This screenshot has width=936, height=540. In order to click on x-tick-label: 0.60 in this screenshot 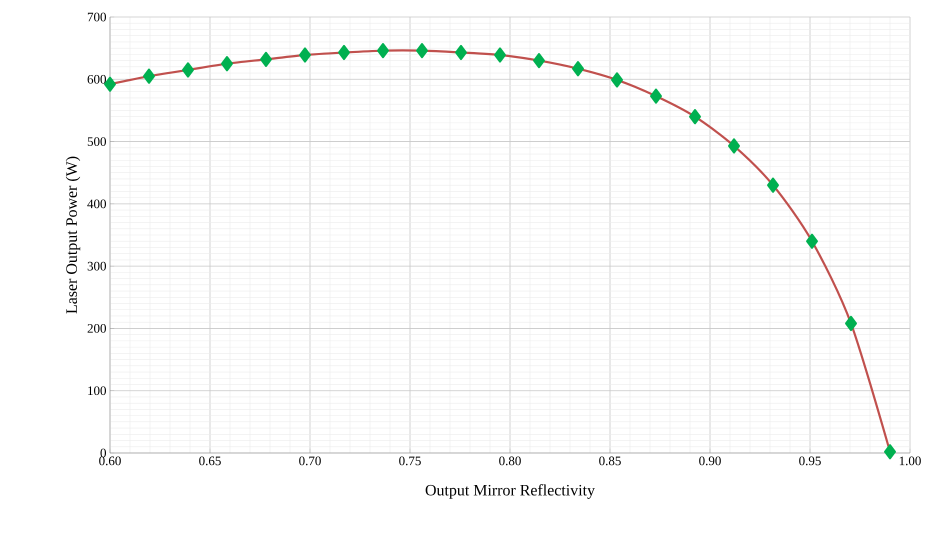, I will do `click(110, 461)`.